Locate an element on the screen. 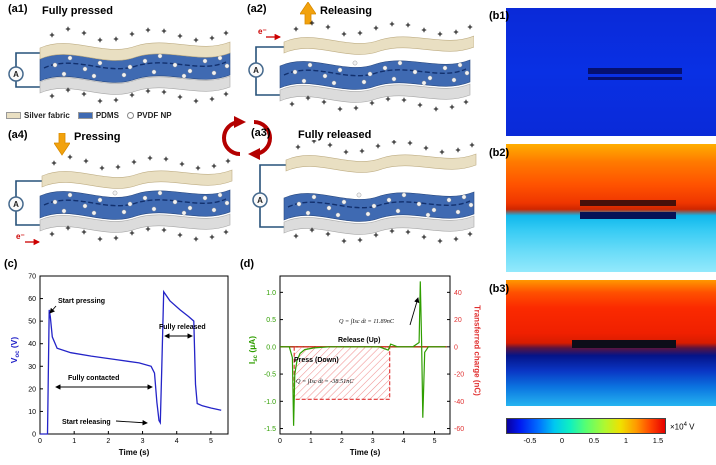 The height and width of the screenshot is (465, 716). panel-title-a1: Fully pressed is located at coordinates (77, 11).